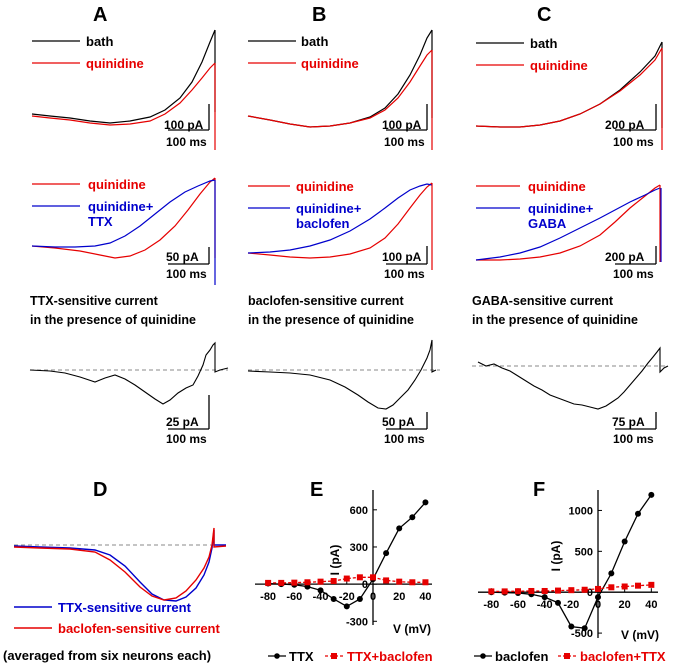  I want to click on trace-panel-c1: 200 pA 100 ms, so click(569, 95).